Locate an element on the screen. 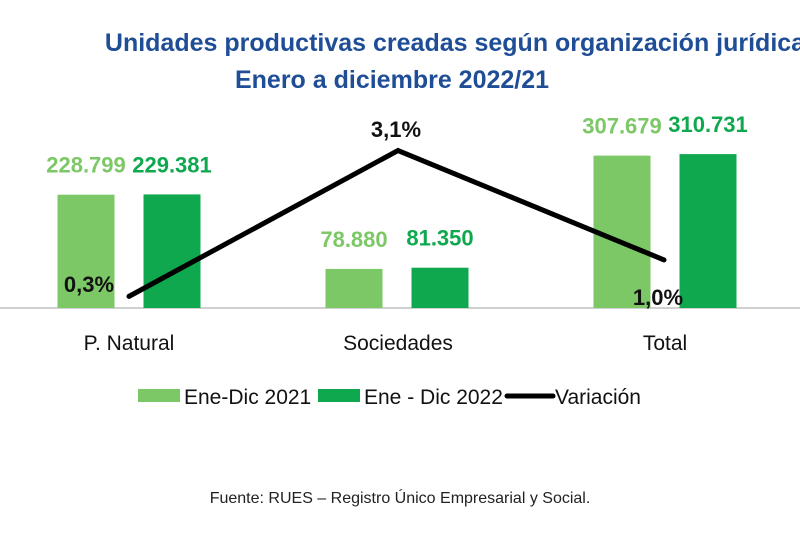 The width and height of the screenshot is (800, 533). legend: Ene-Dic 2021 Ene - Dic 2022 Variación is located at coordinates (389, 397).